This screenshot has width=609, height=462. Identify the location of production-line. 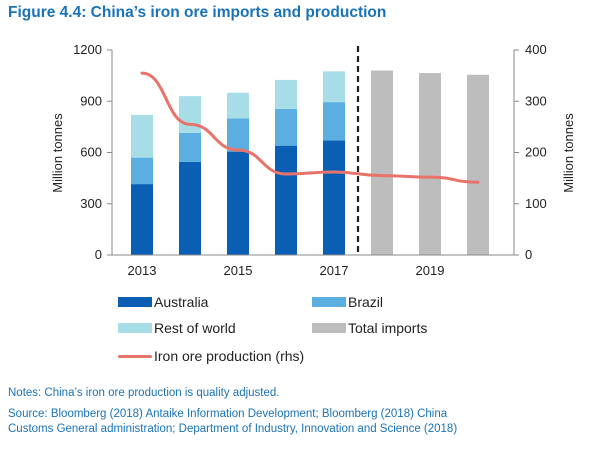
(310, 127).